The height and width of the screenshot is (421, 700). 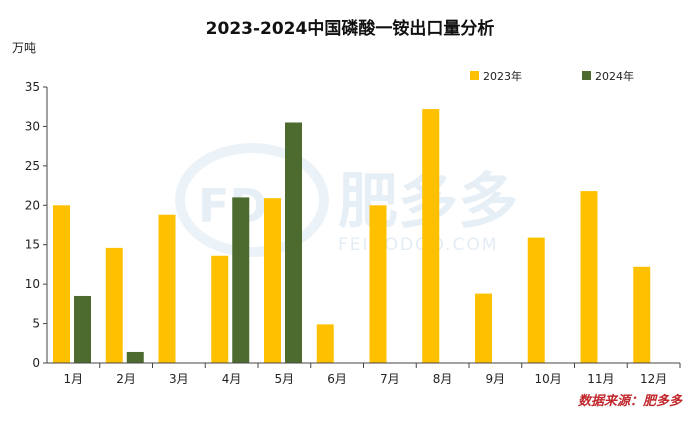 What do you see at coordinates (285, 379) in the screenshot?
I see `x-tick-label: 5月` at bounding box center [285, 379].